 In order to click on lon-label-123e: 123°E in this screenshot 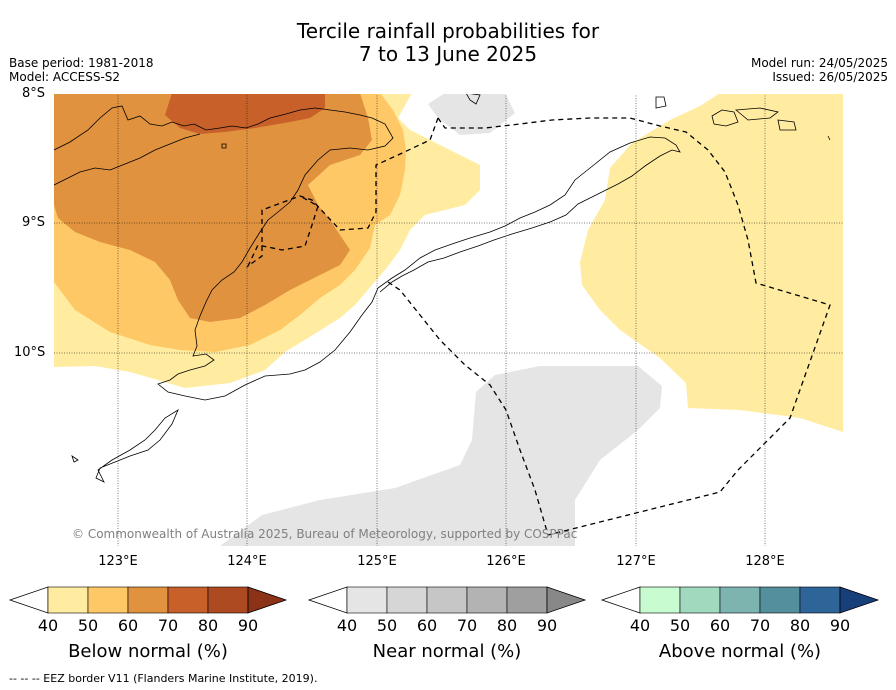, I will do `click(118, 561)`.